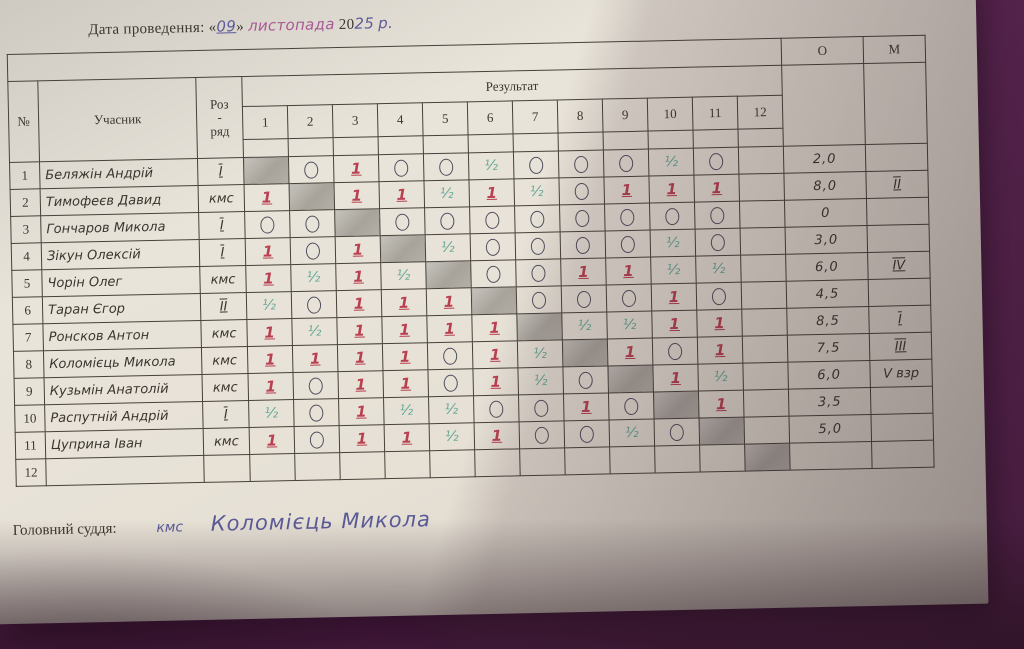 The width and height of the screenshot is (1024, 649). What do you see at coordinates (26, 229) in the screenshot?
I see `row-number: 3` at bounding box center [26, 229].